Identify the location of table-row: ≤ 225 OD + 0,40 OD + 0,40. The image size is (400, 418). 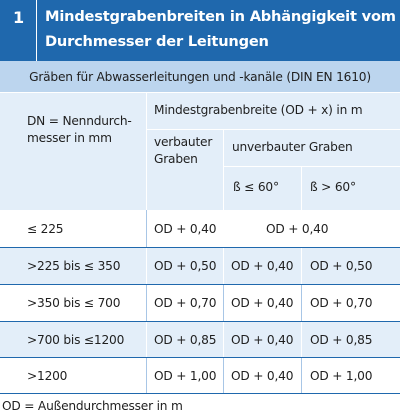
(200, 228).